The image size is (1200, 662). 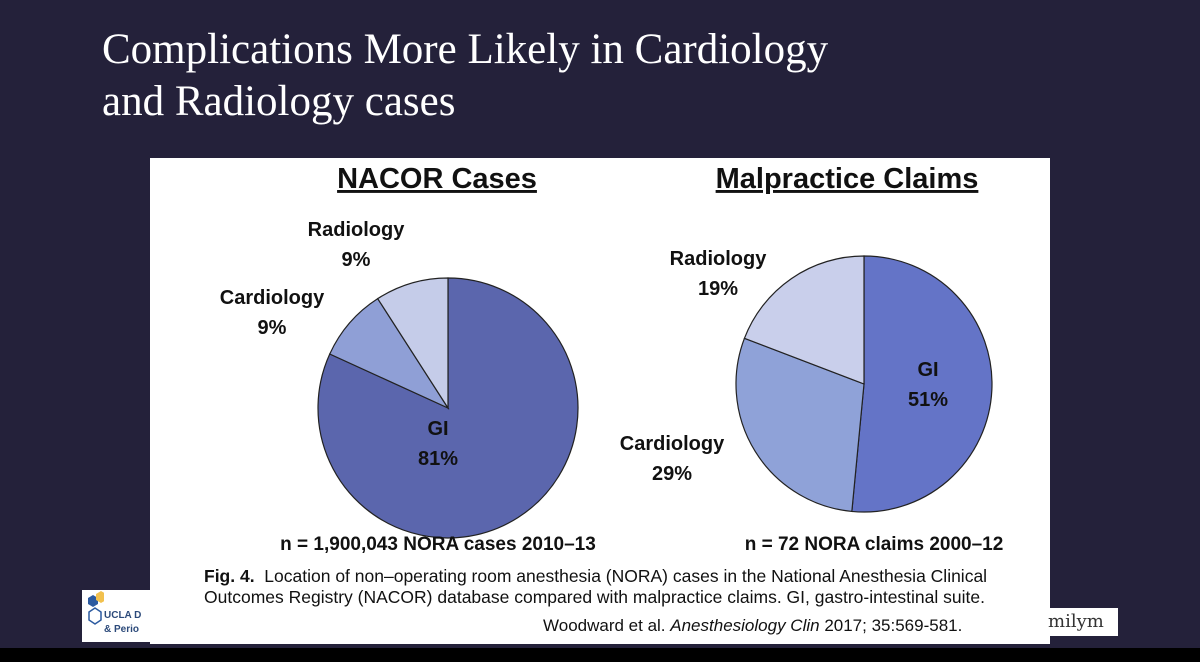 I want to click on malpractice-cardiology-label: Cardiology, so click(x=672, y=444).